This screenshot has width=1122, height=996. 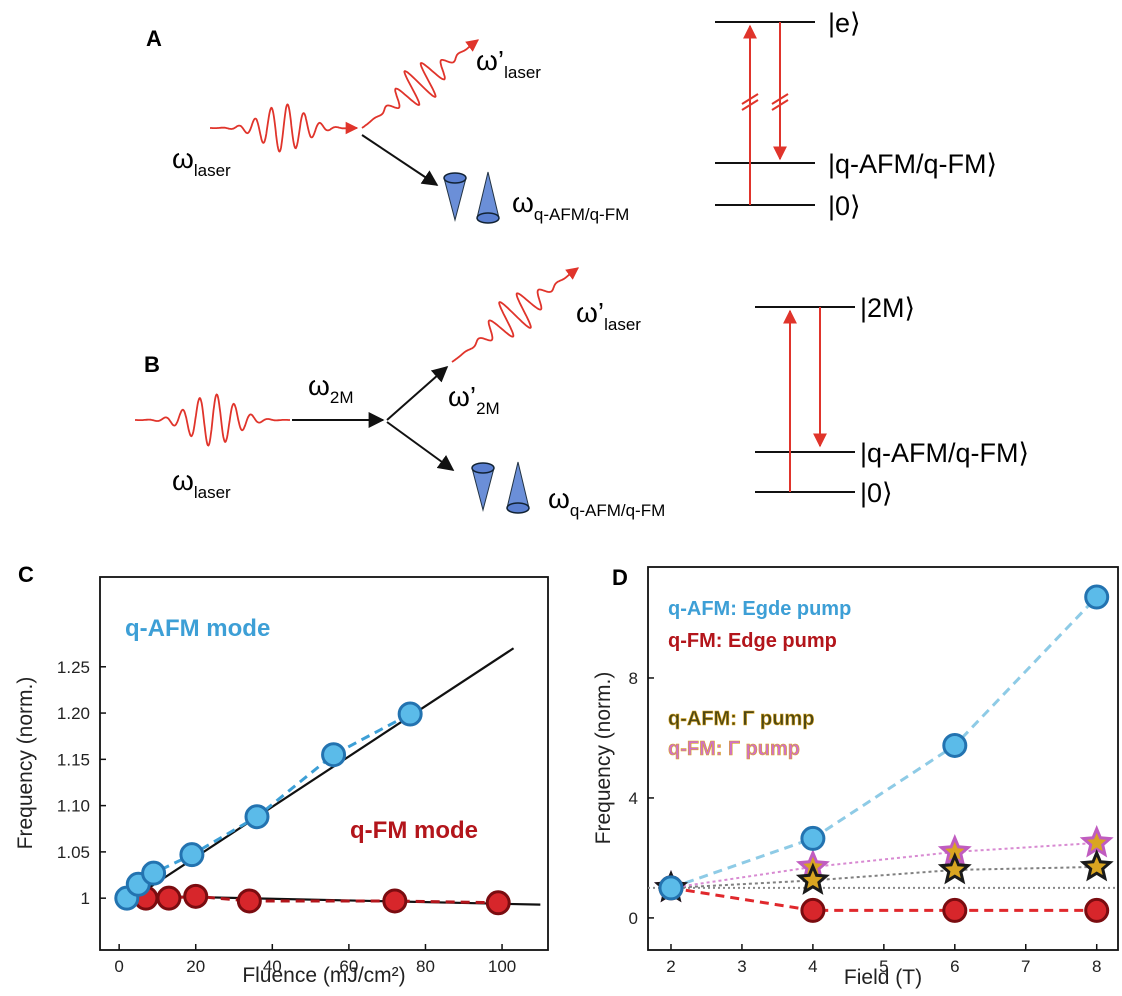 What do you see at coordinates (85, 898) in the screenshot?
I see `y-tick-label: 1` at bounding box center [85, 898].